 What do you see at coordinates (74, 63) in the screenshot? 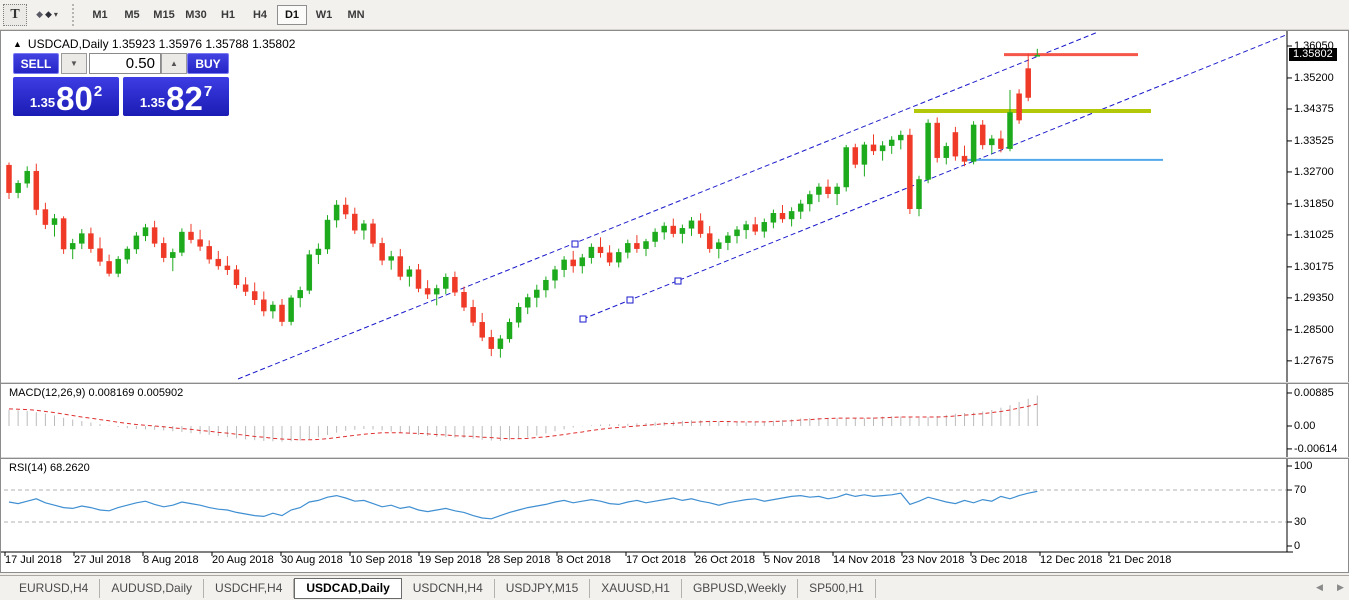
I see `volume-decrease-button: ▼` at bounding box center [74, 63].